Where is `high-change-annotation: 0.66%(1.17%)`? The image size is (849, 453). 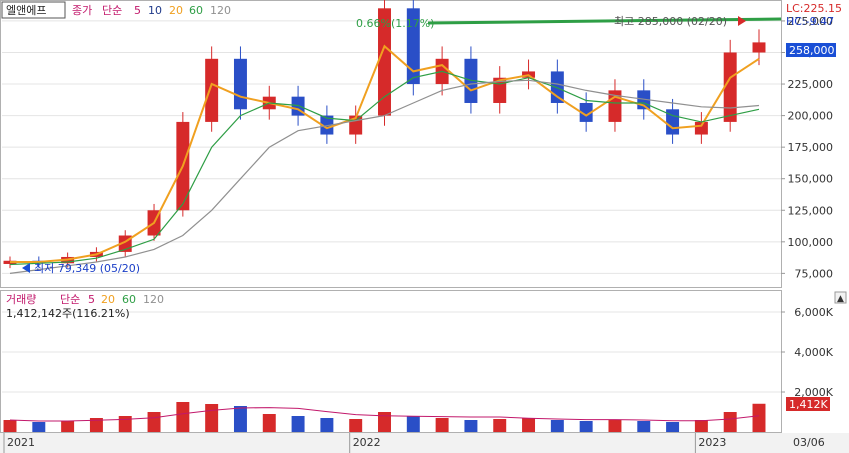
high-change-annotation: 0.66%(1.17%) is located at coordinates (395, 23).